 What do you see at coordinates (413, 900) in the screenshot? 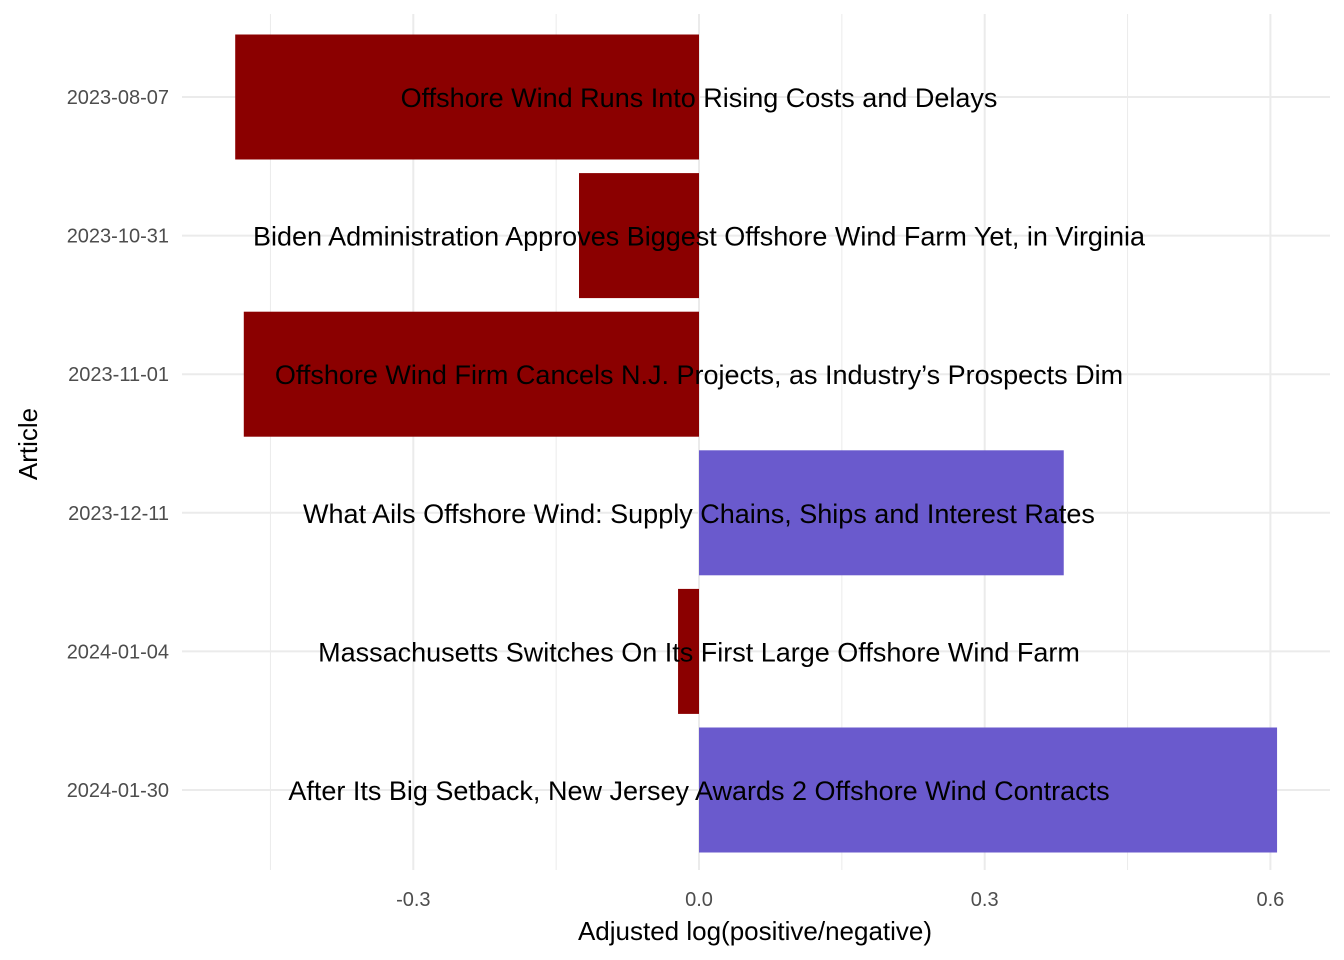
I see `x-tick-label: -0.3` at bounding box center [413, 900].